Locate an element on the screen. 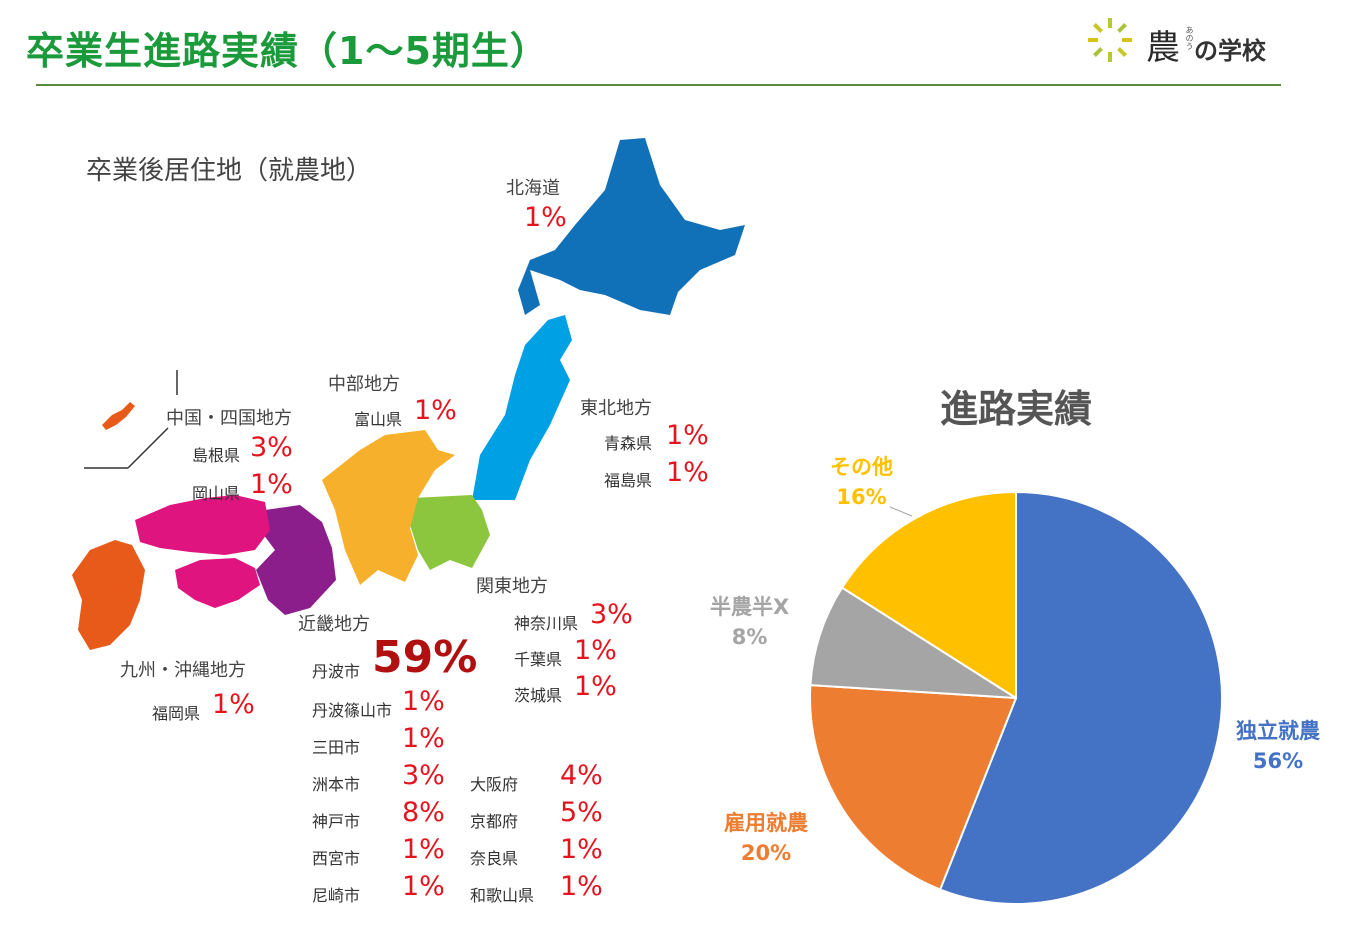  pref-nishinomiya: 西宮市 is located at coordinates (336, 858).